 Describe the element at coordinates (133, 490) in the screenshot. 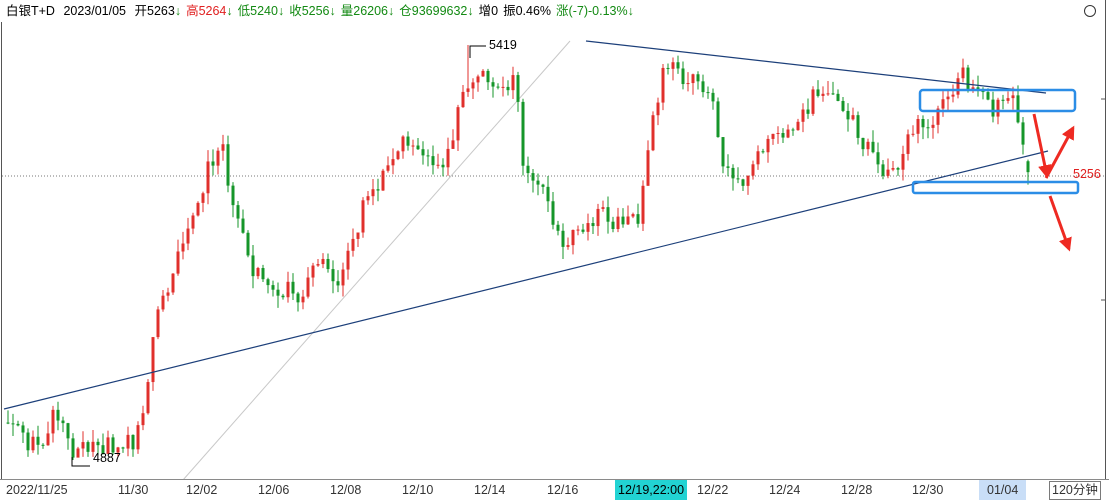

I see `x-tick-label: 11/30` at that location.